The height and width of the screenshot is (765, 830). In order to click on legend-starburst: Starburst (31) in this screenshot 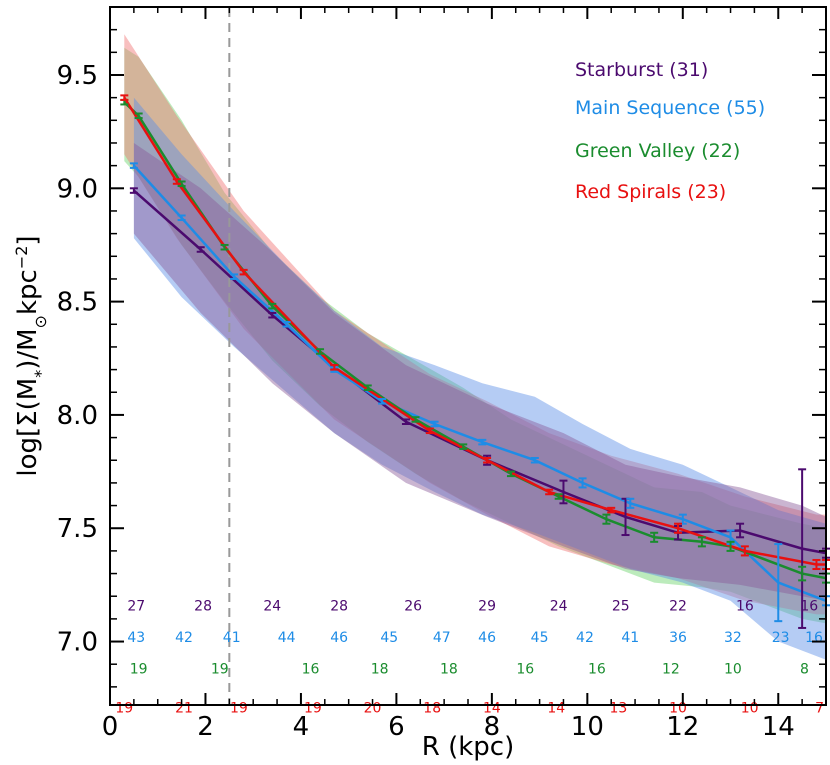, I will do `click(641, 70)`.